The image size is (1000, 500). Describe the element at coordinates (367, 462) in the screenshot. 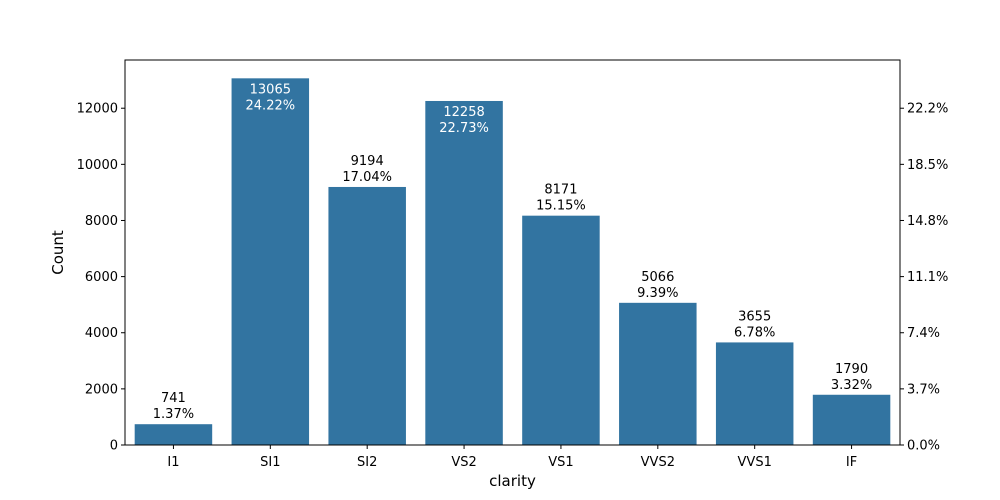

I see `x-tick-label: SI2` at that location.